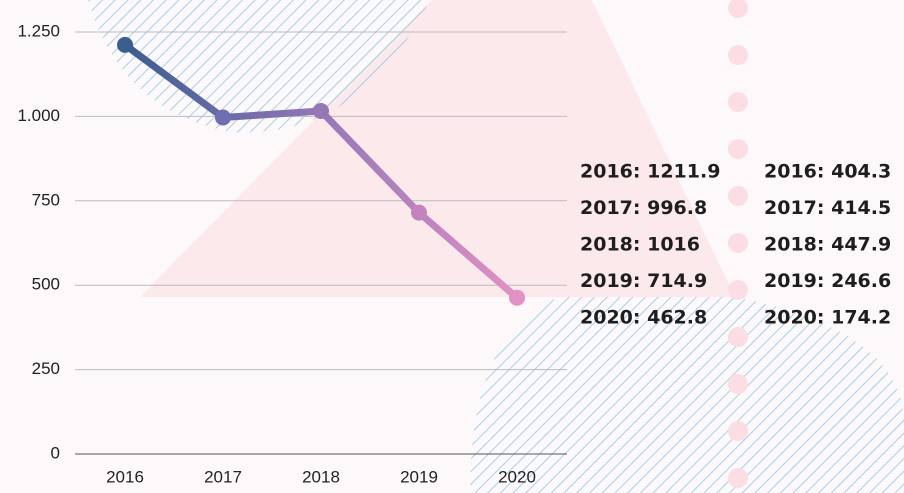 Image resolution: width=904 pixels, height=493 pixels. I want to click on decor-dots, so click(738, 244).